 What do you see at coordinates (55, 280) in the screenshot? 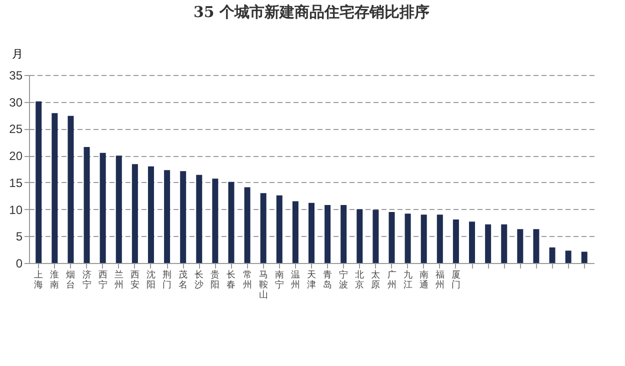
I see `x-tick-label: 淮南` at bounding box center [55, 280].